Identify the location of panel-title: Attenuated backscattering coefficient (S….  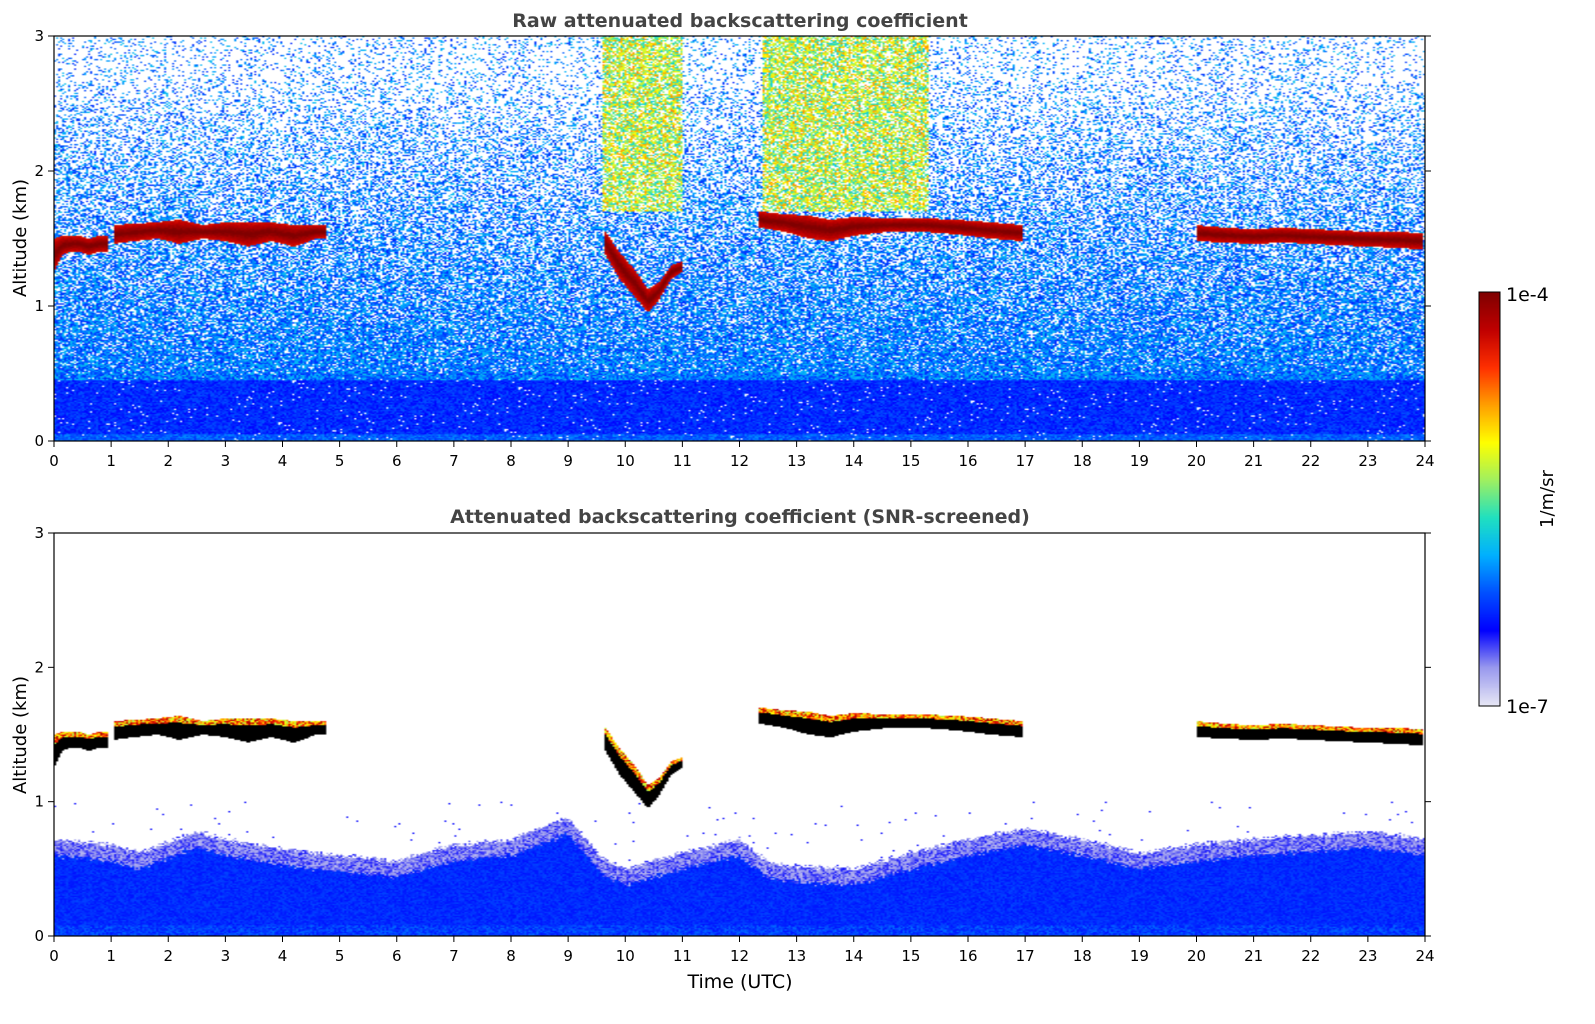
(740, 517).